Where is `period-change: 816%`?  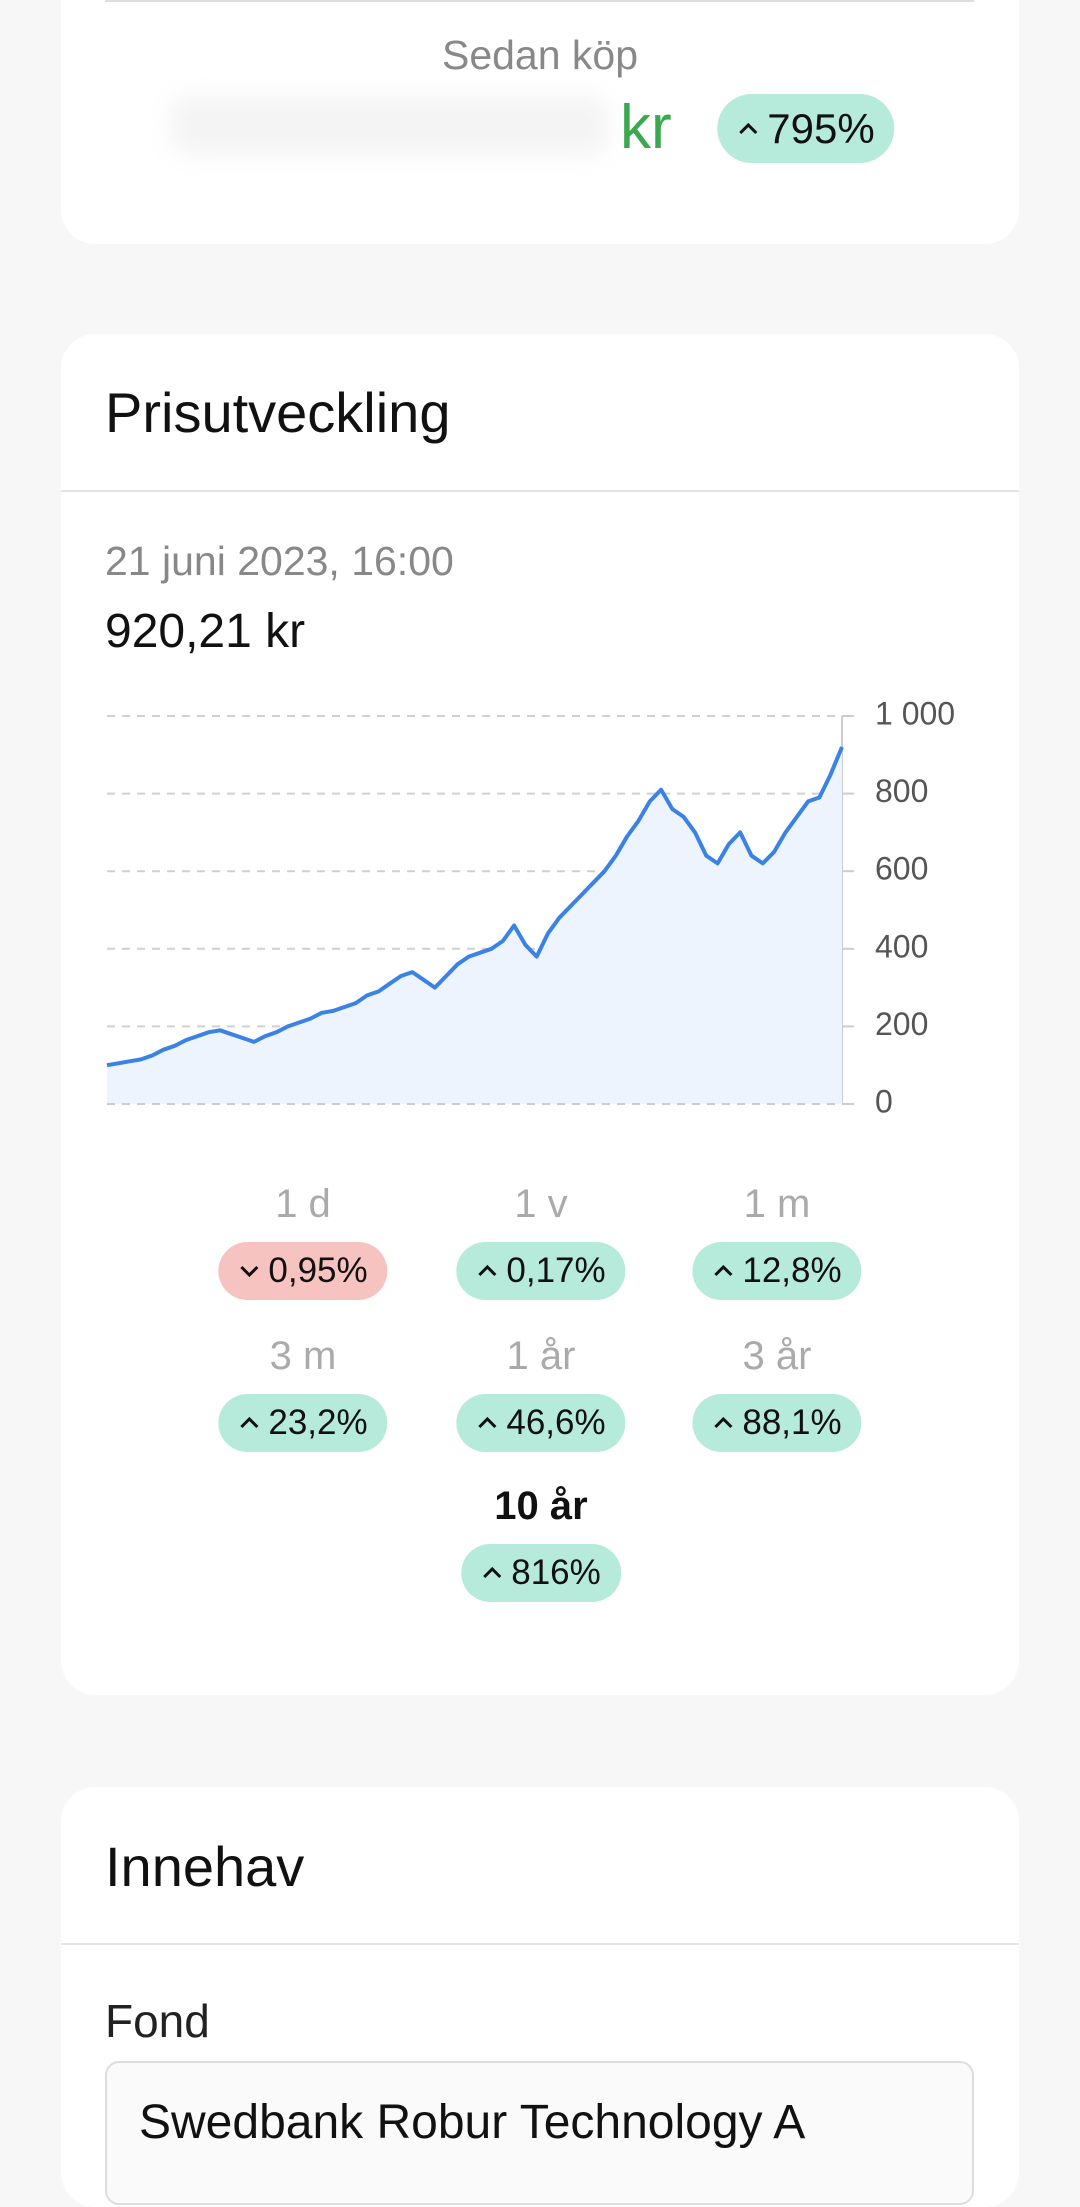
period-change: 816% is located at coordinates (541, 1573).